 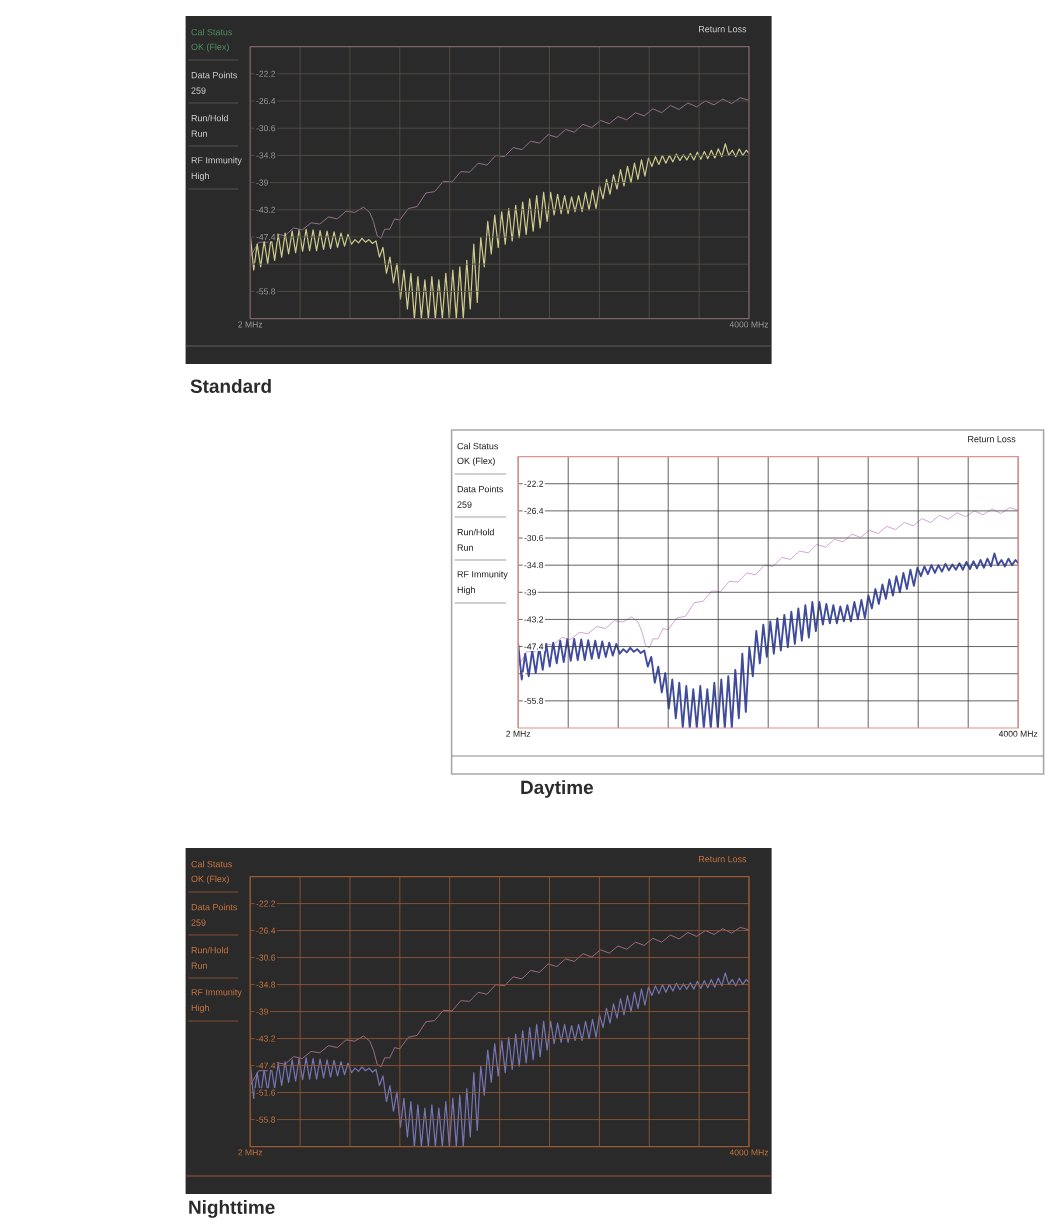 What do you see at coordinates (232, 1209) in the screenshot?
I see `text: Nighttime` at bounding box center [232, 1209].